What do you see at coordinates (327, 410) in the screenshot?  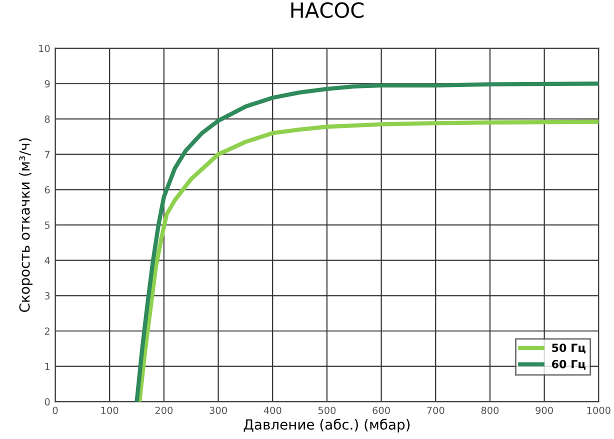 I see `x-tick-label: 500` at bounding box center [327, 410].